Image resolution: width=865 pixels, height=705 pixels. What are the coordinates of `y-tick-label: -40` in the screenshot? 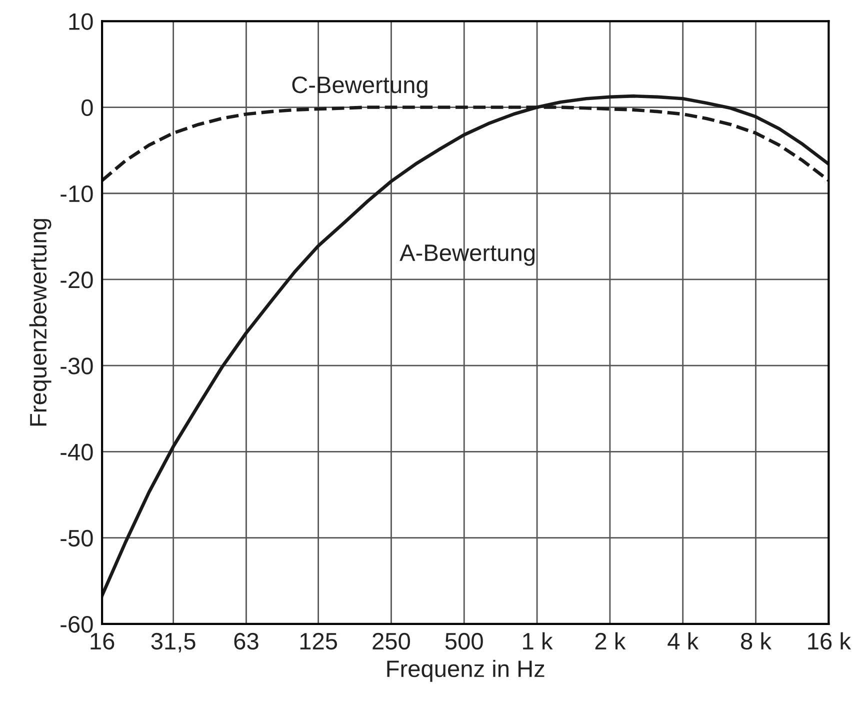 It's located at (76, 452).